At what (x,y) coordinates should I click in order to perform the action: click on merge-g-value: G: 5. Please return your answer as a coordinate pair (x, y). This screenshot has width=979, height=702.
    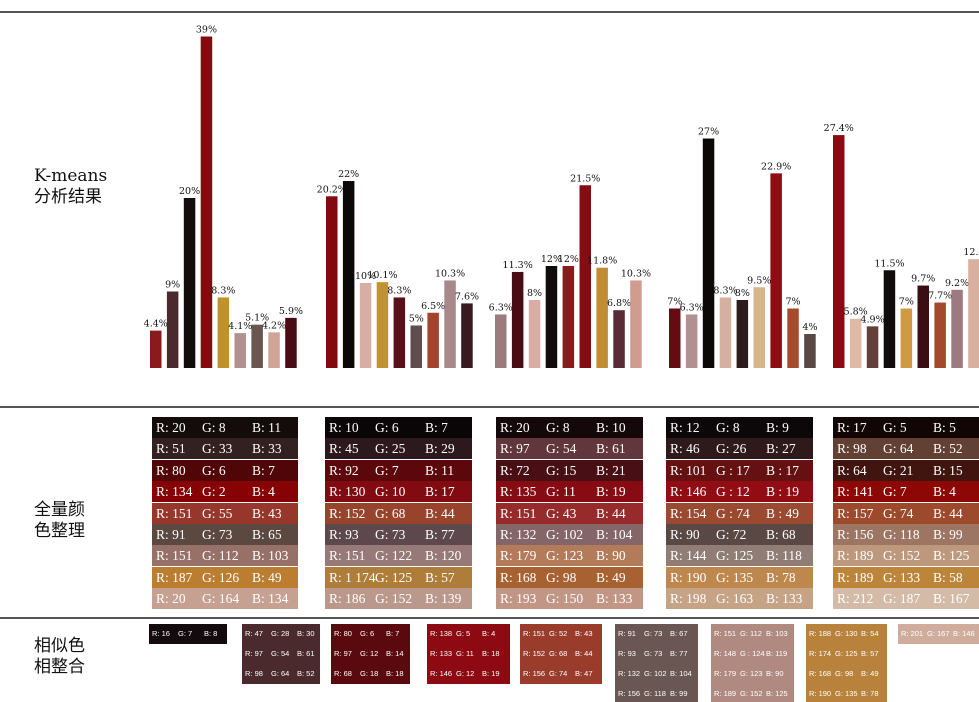
    Looking at the image, I should click on (463, 633).